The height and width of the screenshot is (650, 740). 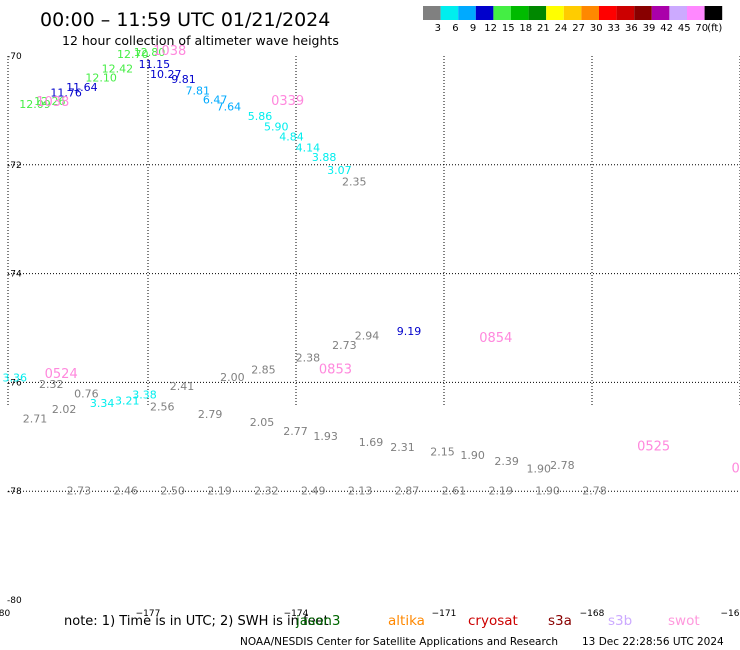 What do you see at coordinates (317, 621) in the screenshot?
I see `satellite-legend-item: jason3` at bounding box center [317, 621].